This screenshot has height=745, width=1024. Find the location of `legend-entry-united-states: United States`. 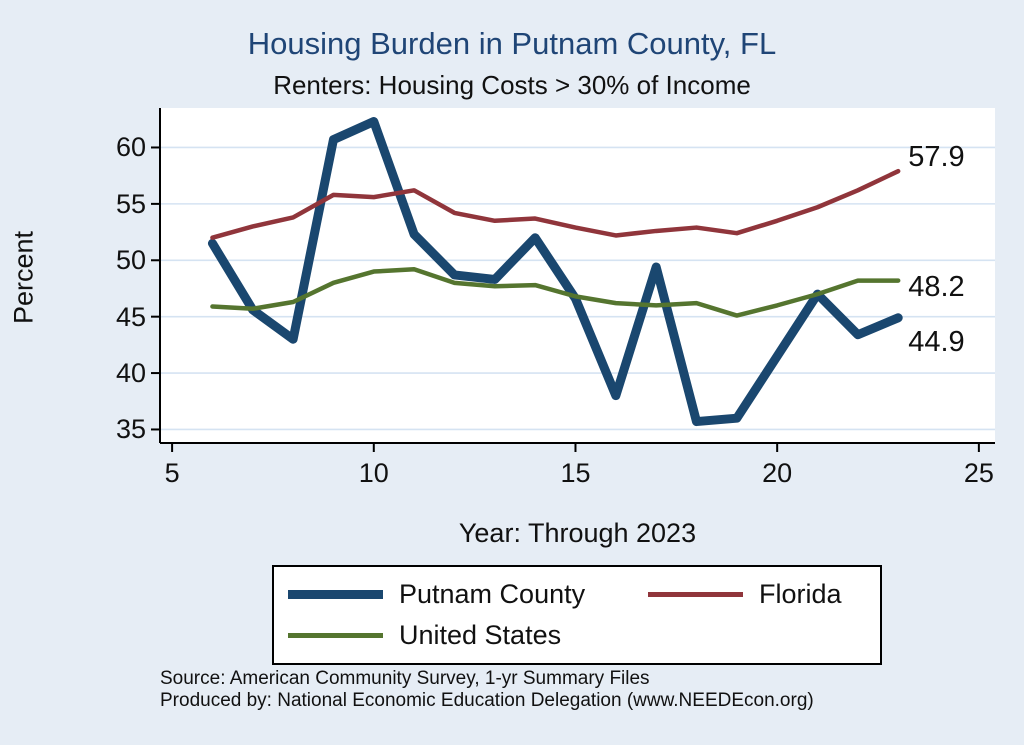

legend-entry-united-states: United States is located at coordinates (468, 635).